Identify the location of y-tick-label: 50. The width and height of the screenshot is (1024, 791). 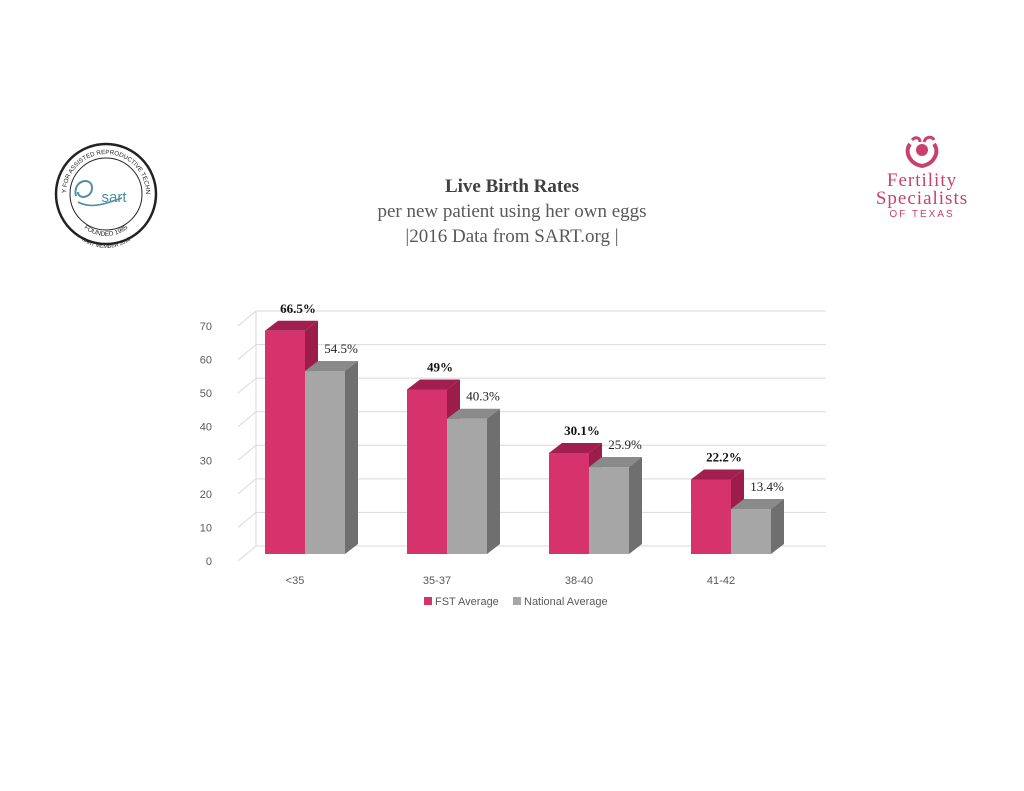
(206, 394).